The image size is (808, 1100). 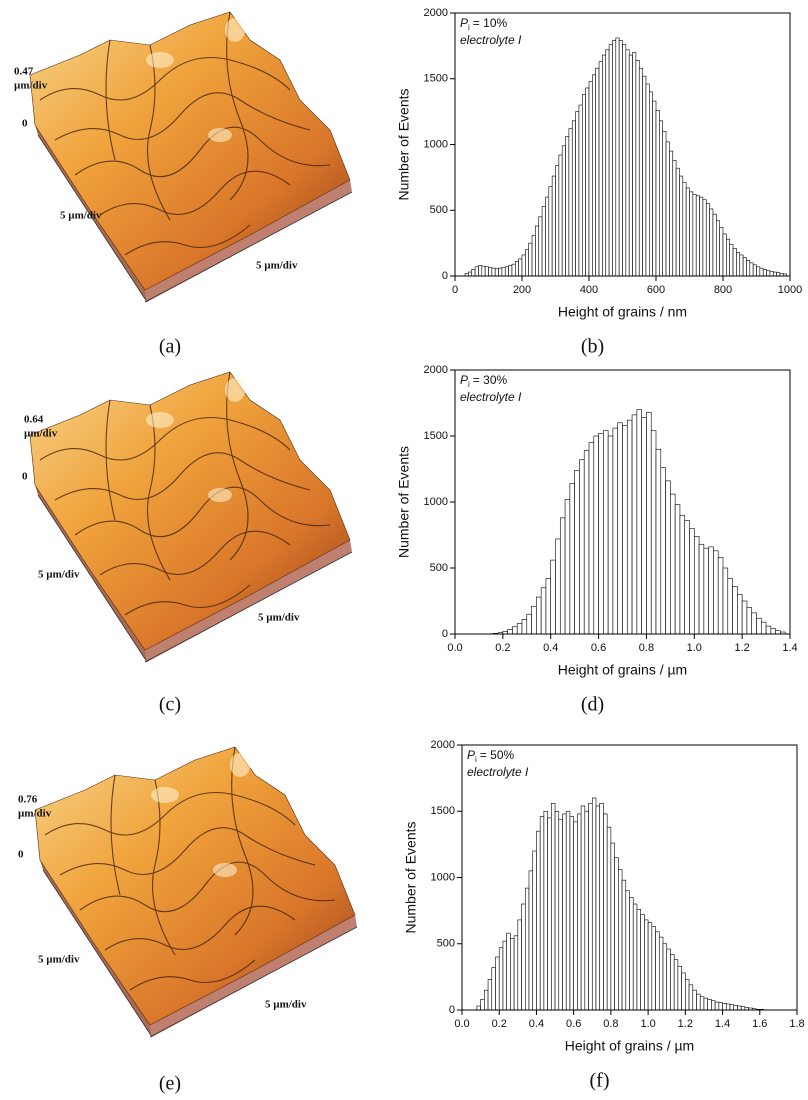 What do you see at coordinates (59, 575) in the screenshot?
I see `x-scale: 5 µm/div` at bounding box center [59, 575].